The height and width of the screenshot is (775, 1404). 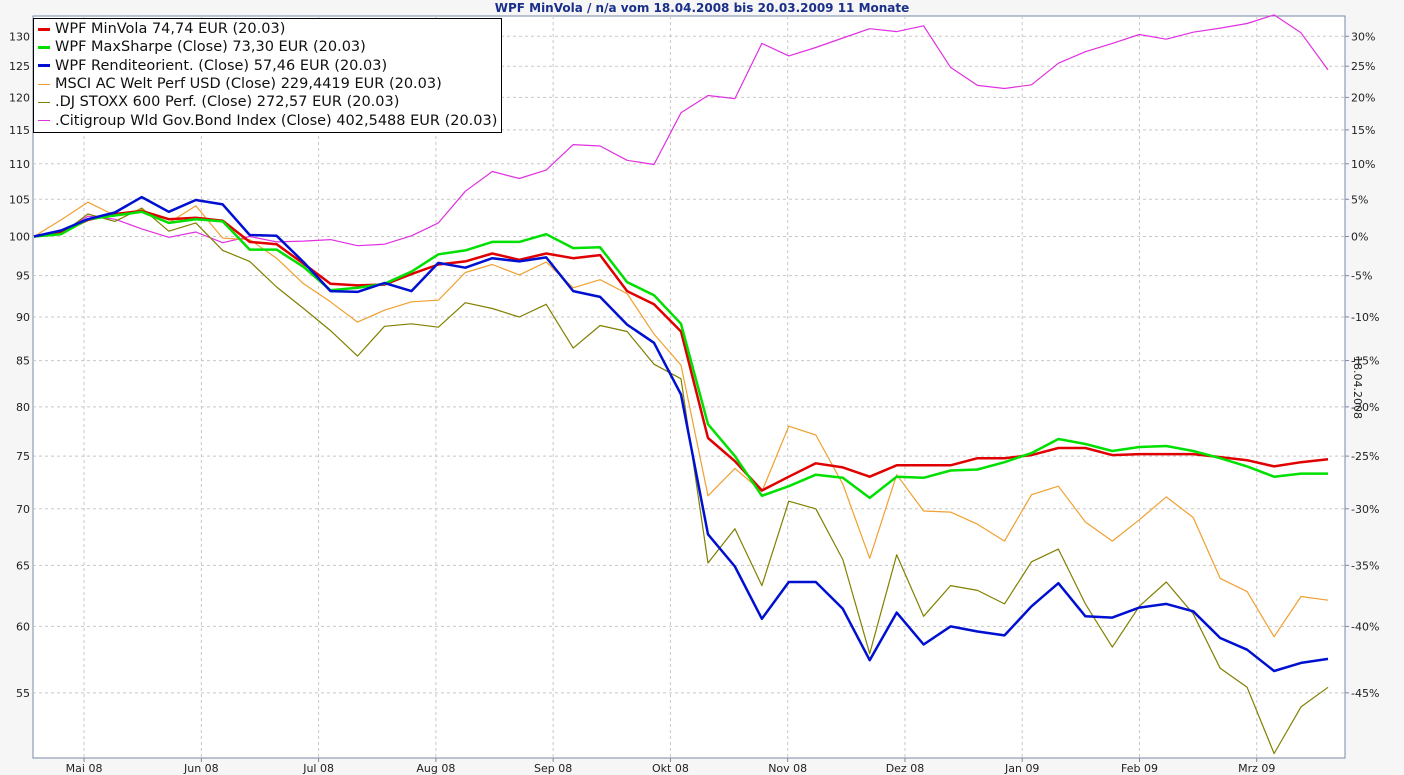 I want to click on y-tick-label-right: 5%, so click(x=1359, y=199).